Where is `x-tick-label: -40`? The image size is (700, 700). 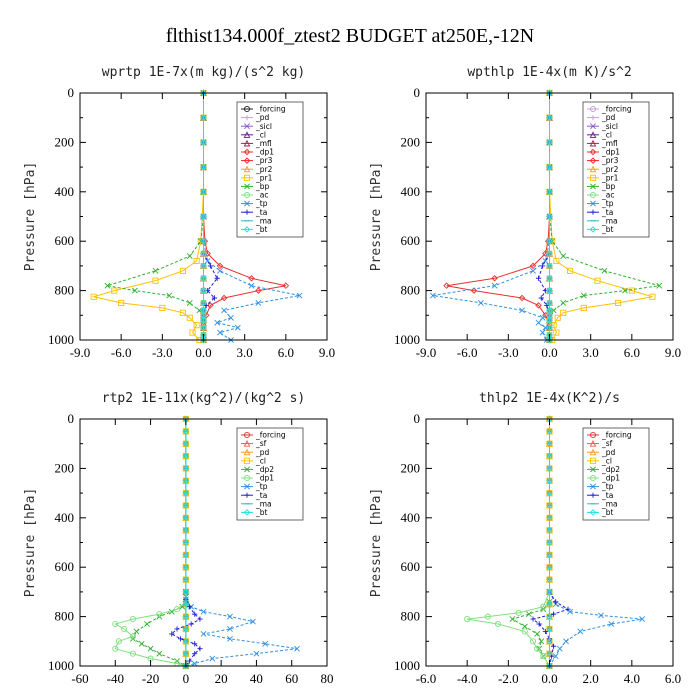 x-tick-label: -40 is located at coordinates (115, 678).